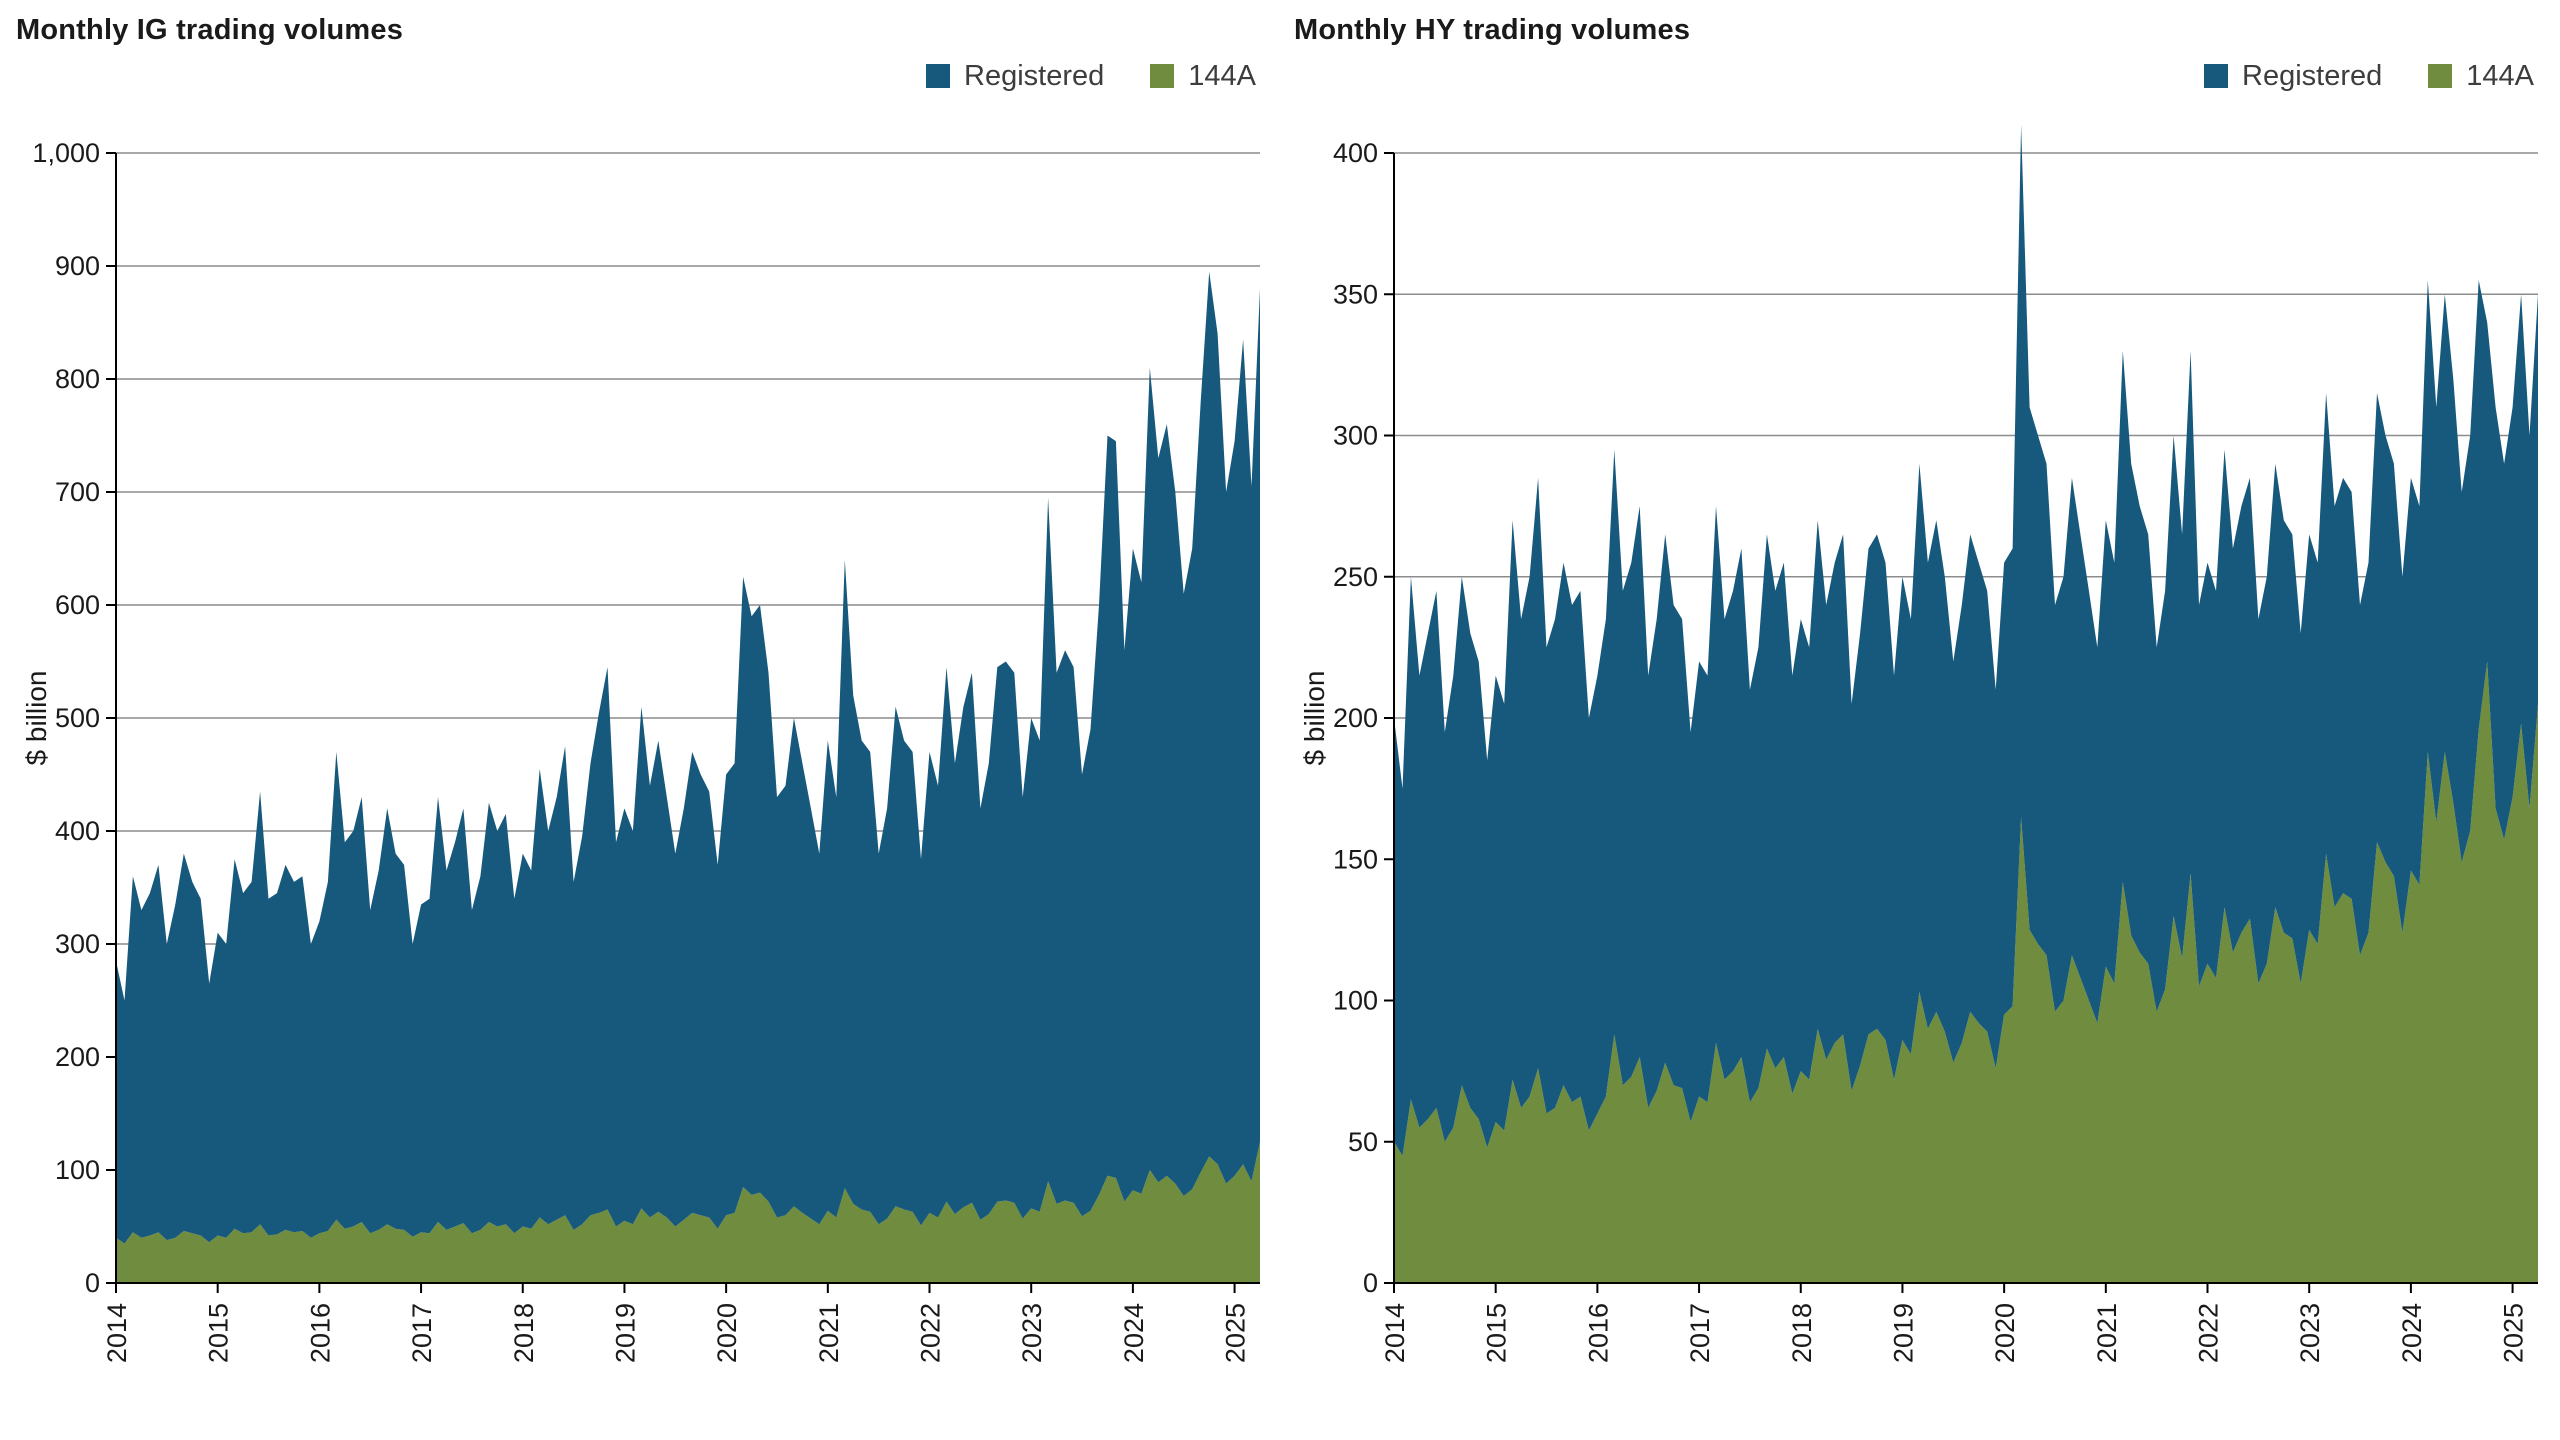 The width and height of the screenshot is (2560, 1440). Describe the element at coordinates (1355, 577) in the screenshot. I see `y-tick-label: 250` at that location.